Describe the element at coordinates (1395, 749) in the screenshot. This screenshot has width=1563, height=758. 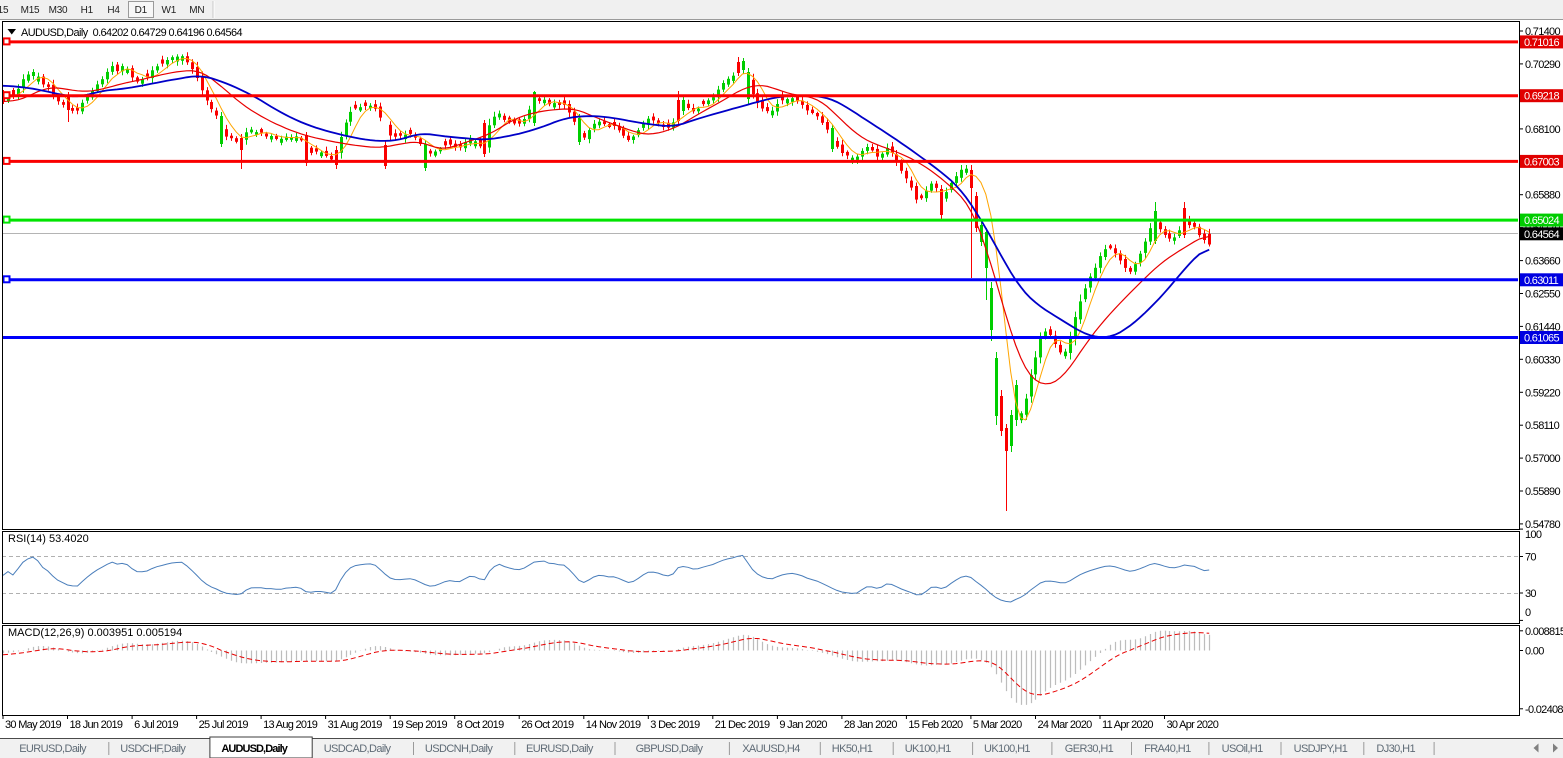
I see `svg-text: DJ30,H1` at that location.